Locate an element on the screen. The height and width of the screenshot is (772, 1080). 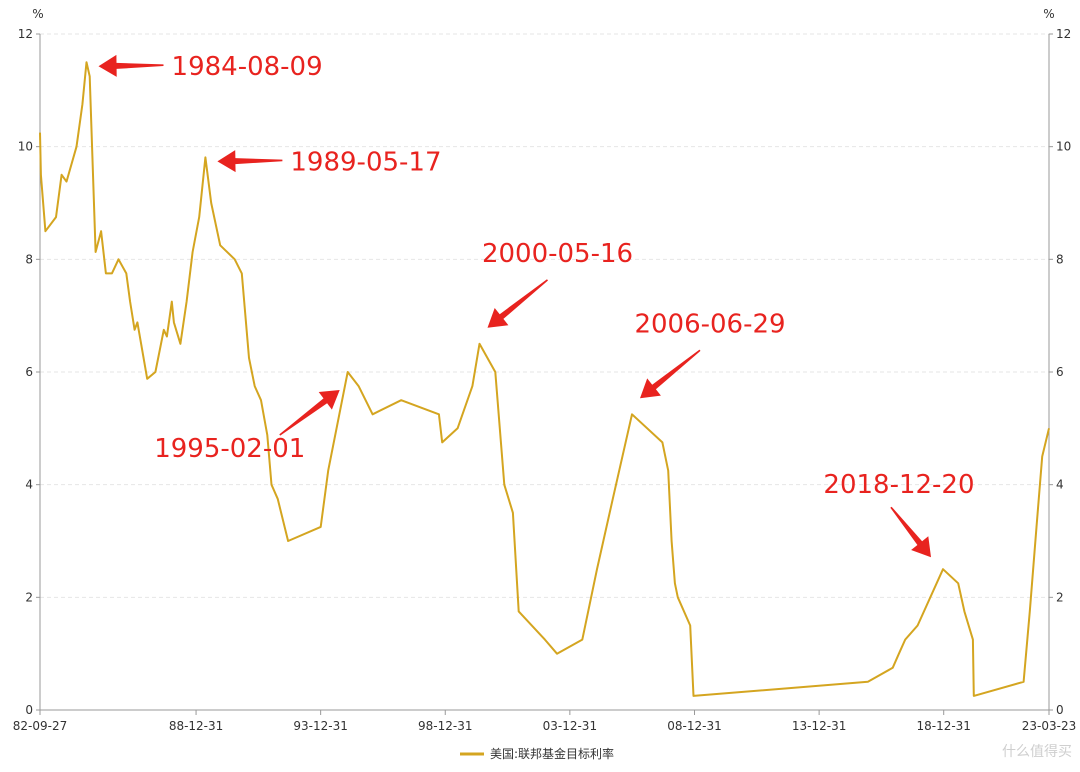
y-tick-label-left: 4 is located at coordinates (29, 485).